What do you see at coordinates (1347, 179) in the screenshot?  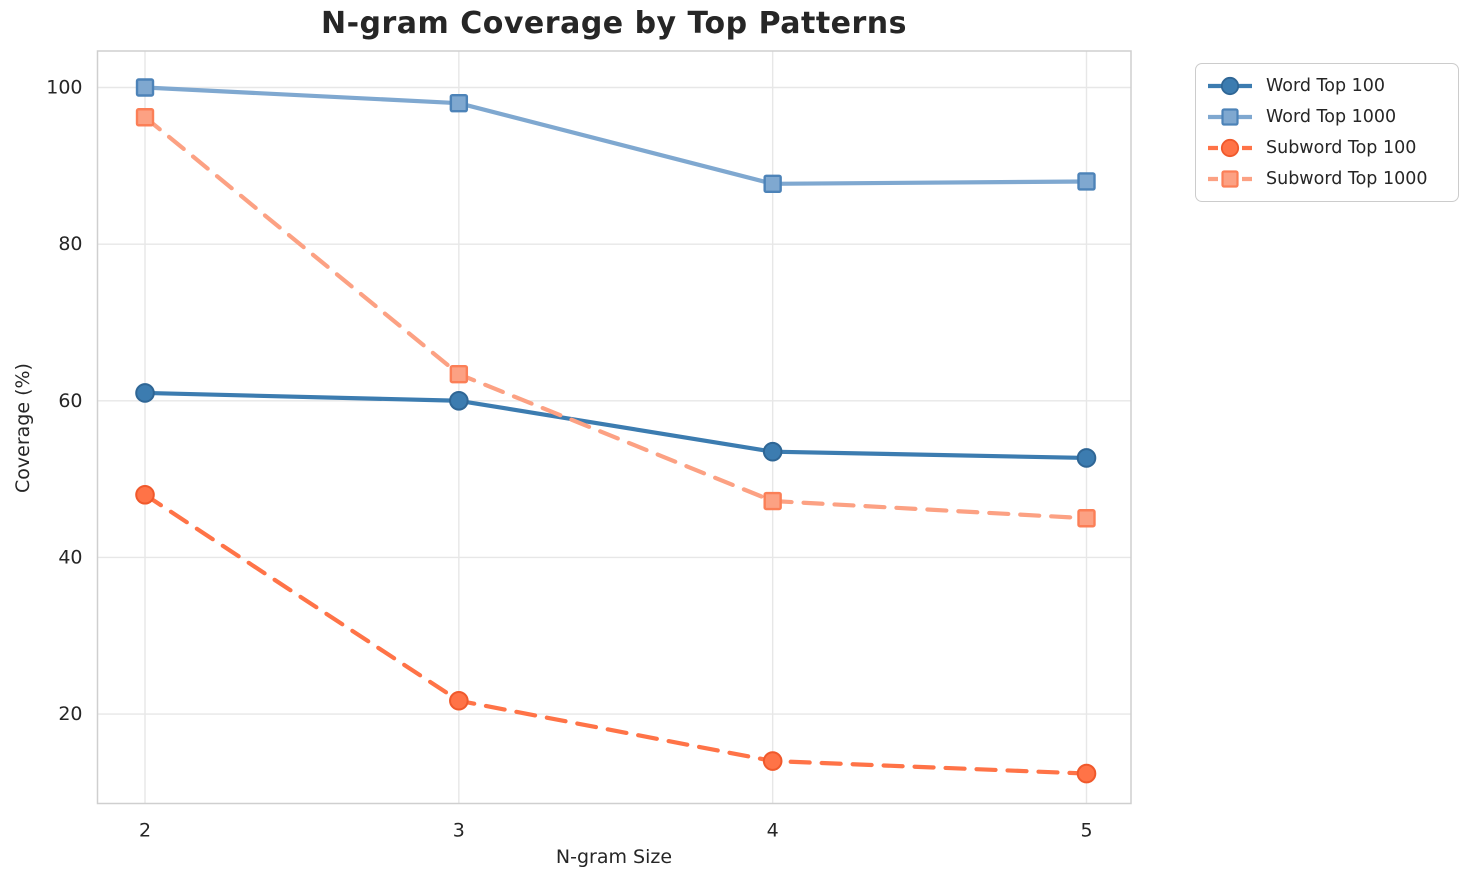 I see `legend-label: Subword Top 1000` at bounding box center [1347, 179].